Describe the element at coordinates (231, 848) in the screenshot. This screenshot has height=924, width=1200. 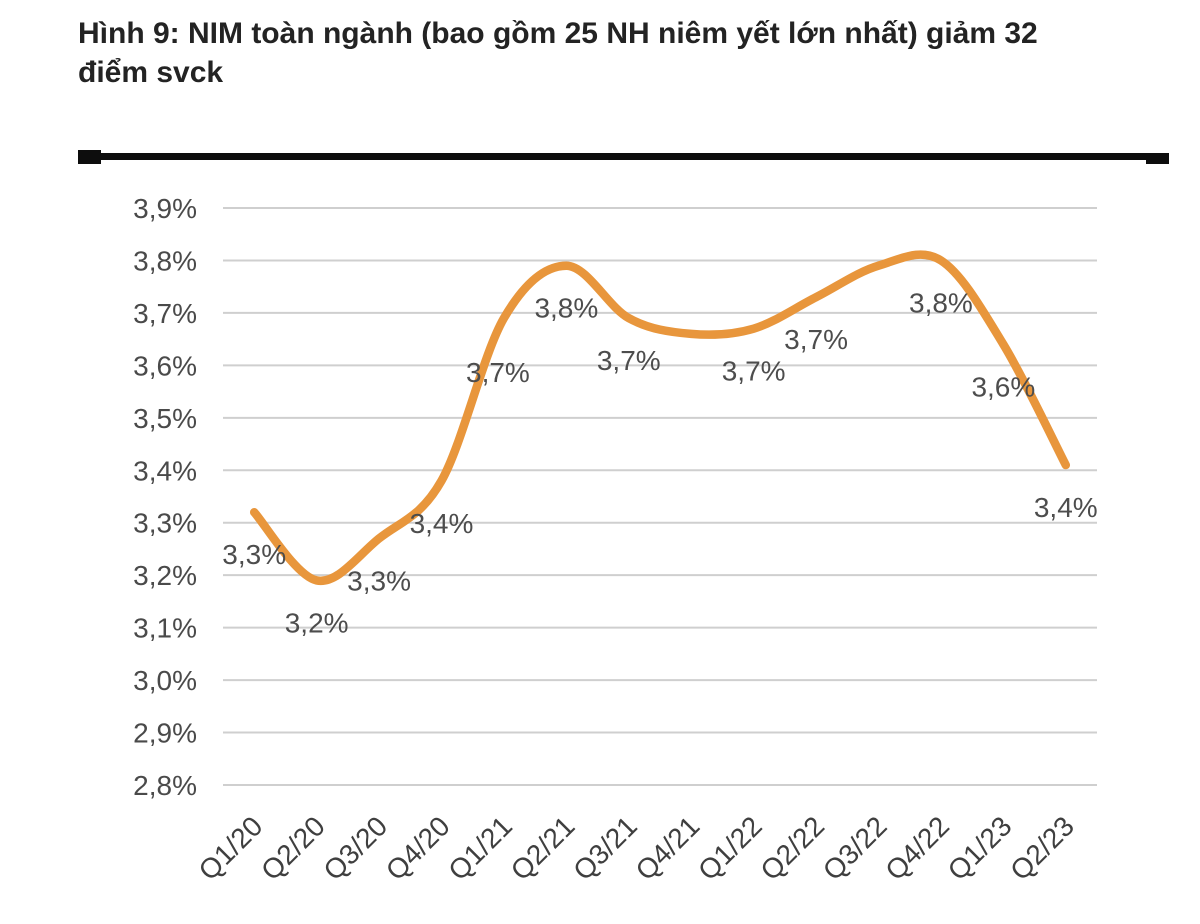
I see `x-axis-tick-label: Q1/20` at that location.